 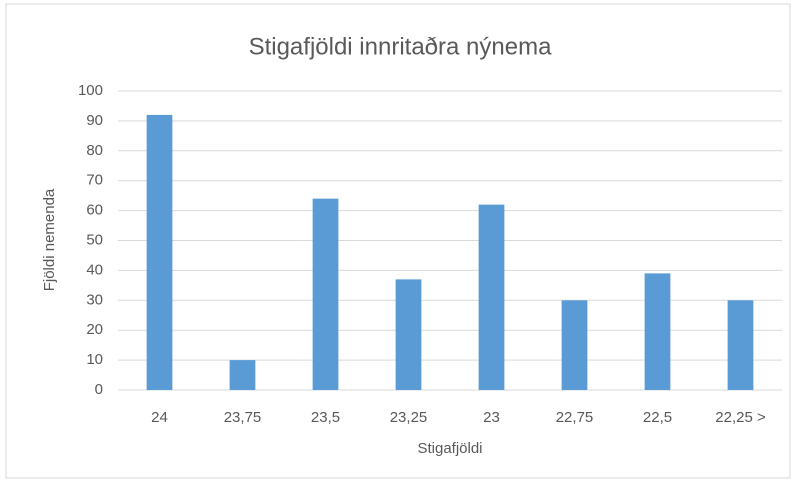 What do you see at coordinates (400, 46) in the screenshot?
I see `chart-title: Stigafjöldi innritaðra nýnema` at bounding box center [400, 46].